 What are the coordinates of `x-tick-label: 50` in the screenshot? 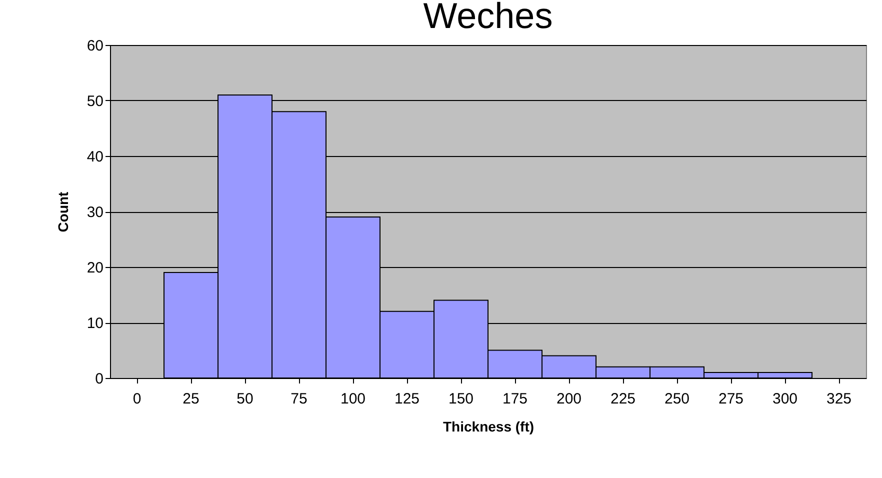 It's located at (245, 399).